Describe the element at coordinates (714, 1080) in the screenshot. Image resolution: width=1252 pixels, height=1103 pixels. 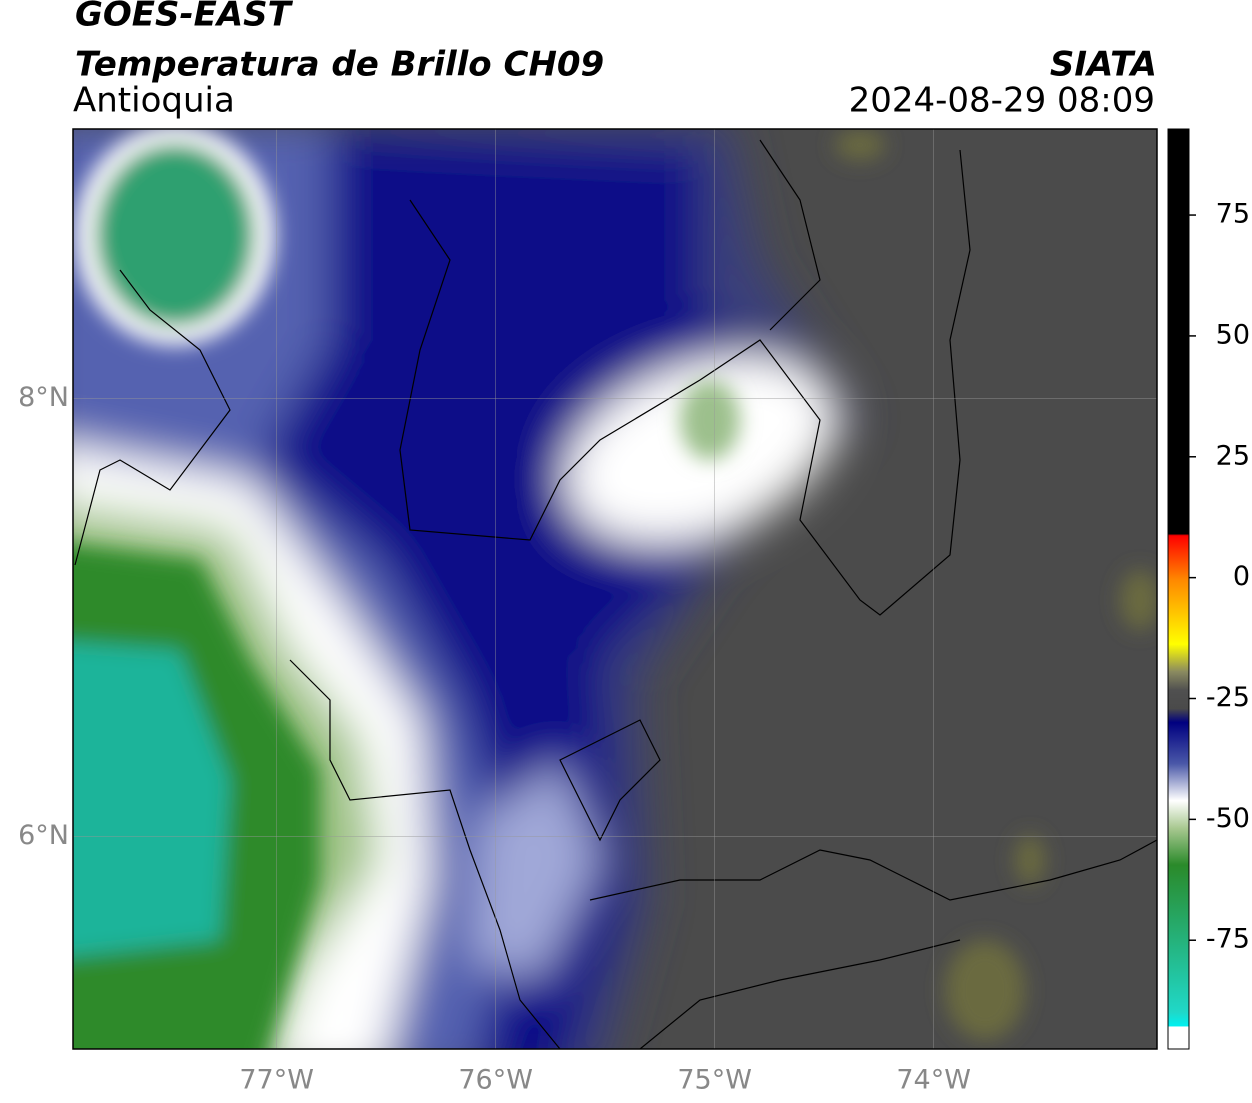
I see `x-tick-label: 75°W` at that location.